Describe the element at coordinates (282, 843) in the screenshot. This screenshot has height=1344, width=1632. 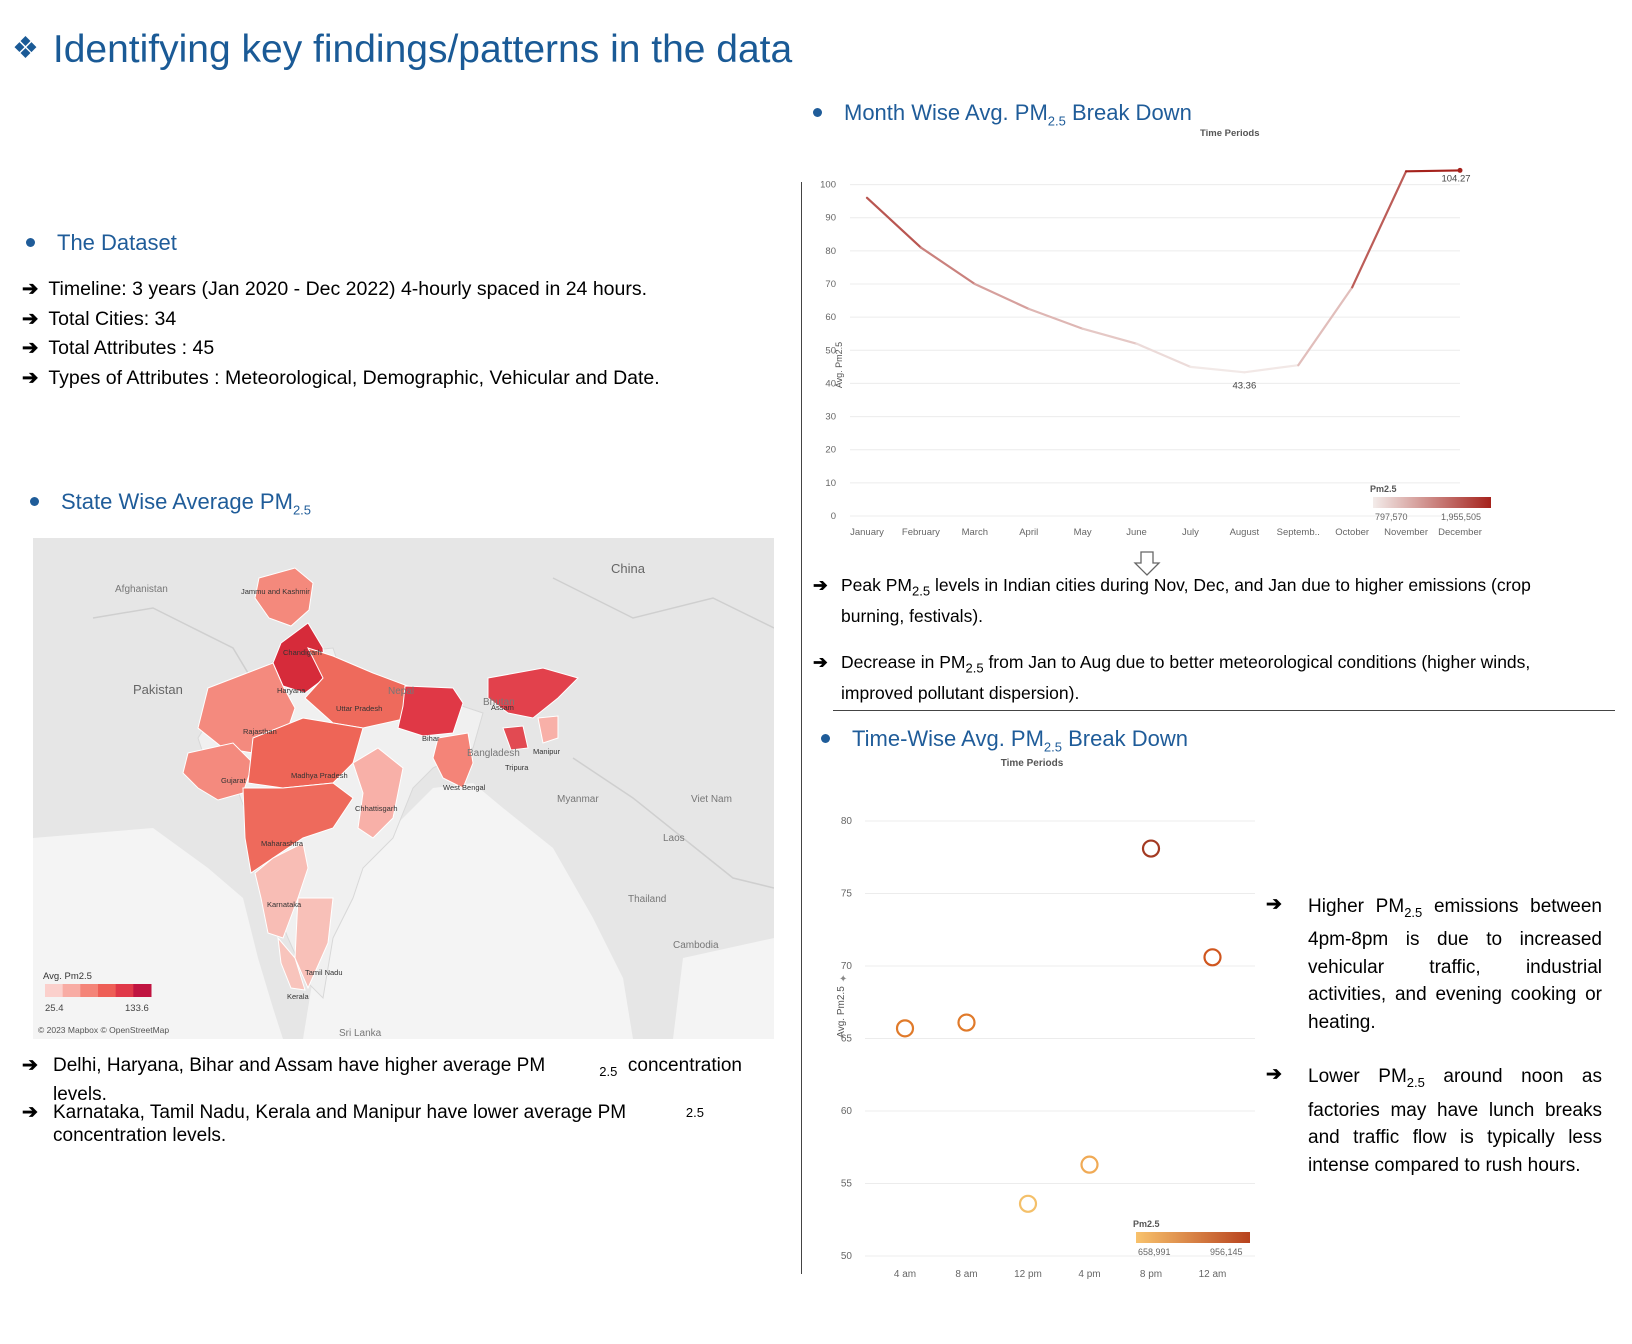
I see `map-label-state: Maharashtra` at that location.